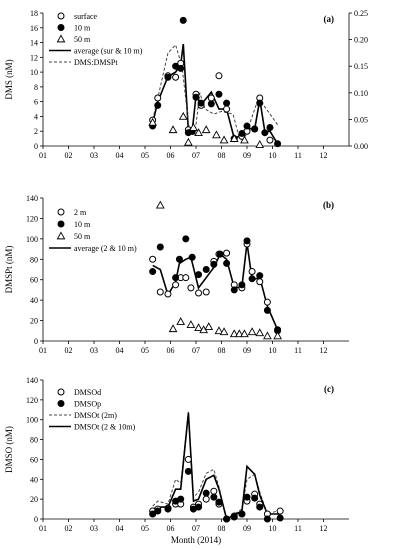  Describe the element at coordinates (120, 155) in the screenshot. I see `x-tick-label: 04` at that location.